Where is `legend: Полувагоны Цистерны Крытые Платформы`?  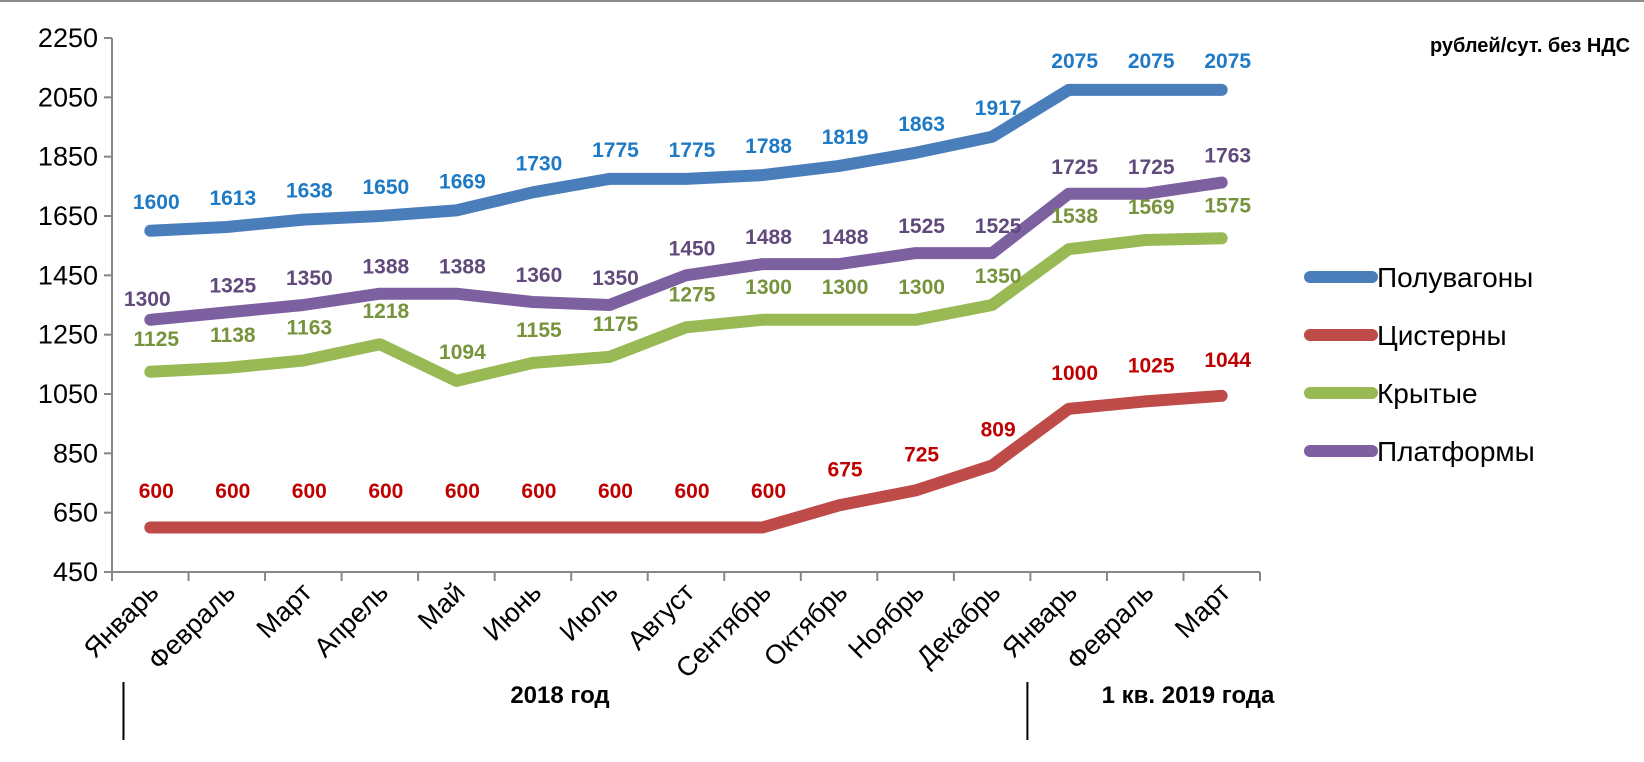
legend: Полувагоны Цистерны Крытые Платформы is located at coordinates (1419, 364).